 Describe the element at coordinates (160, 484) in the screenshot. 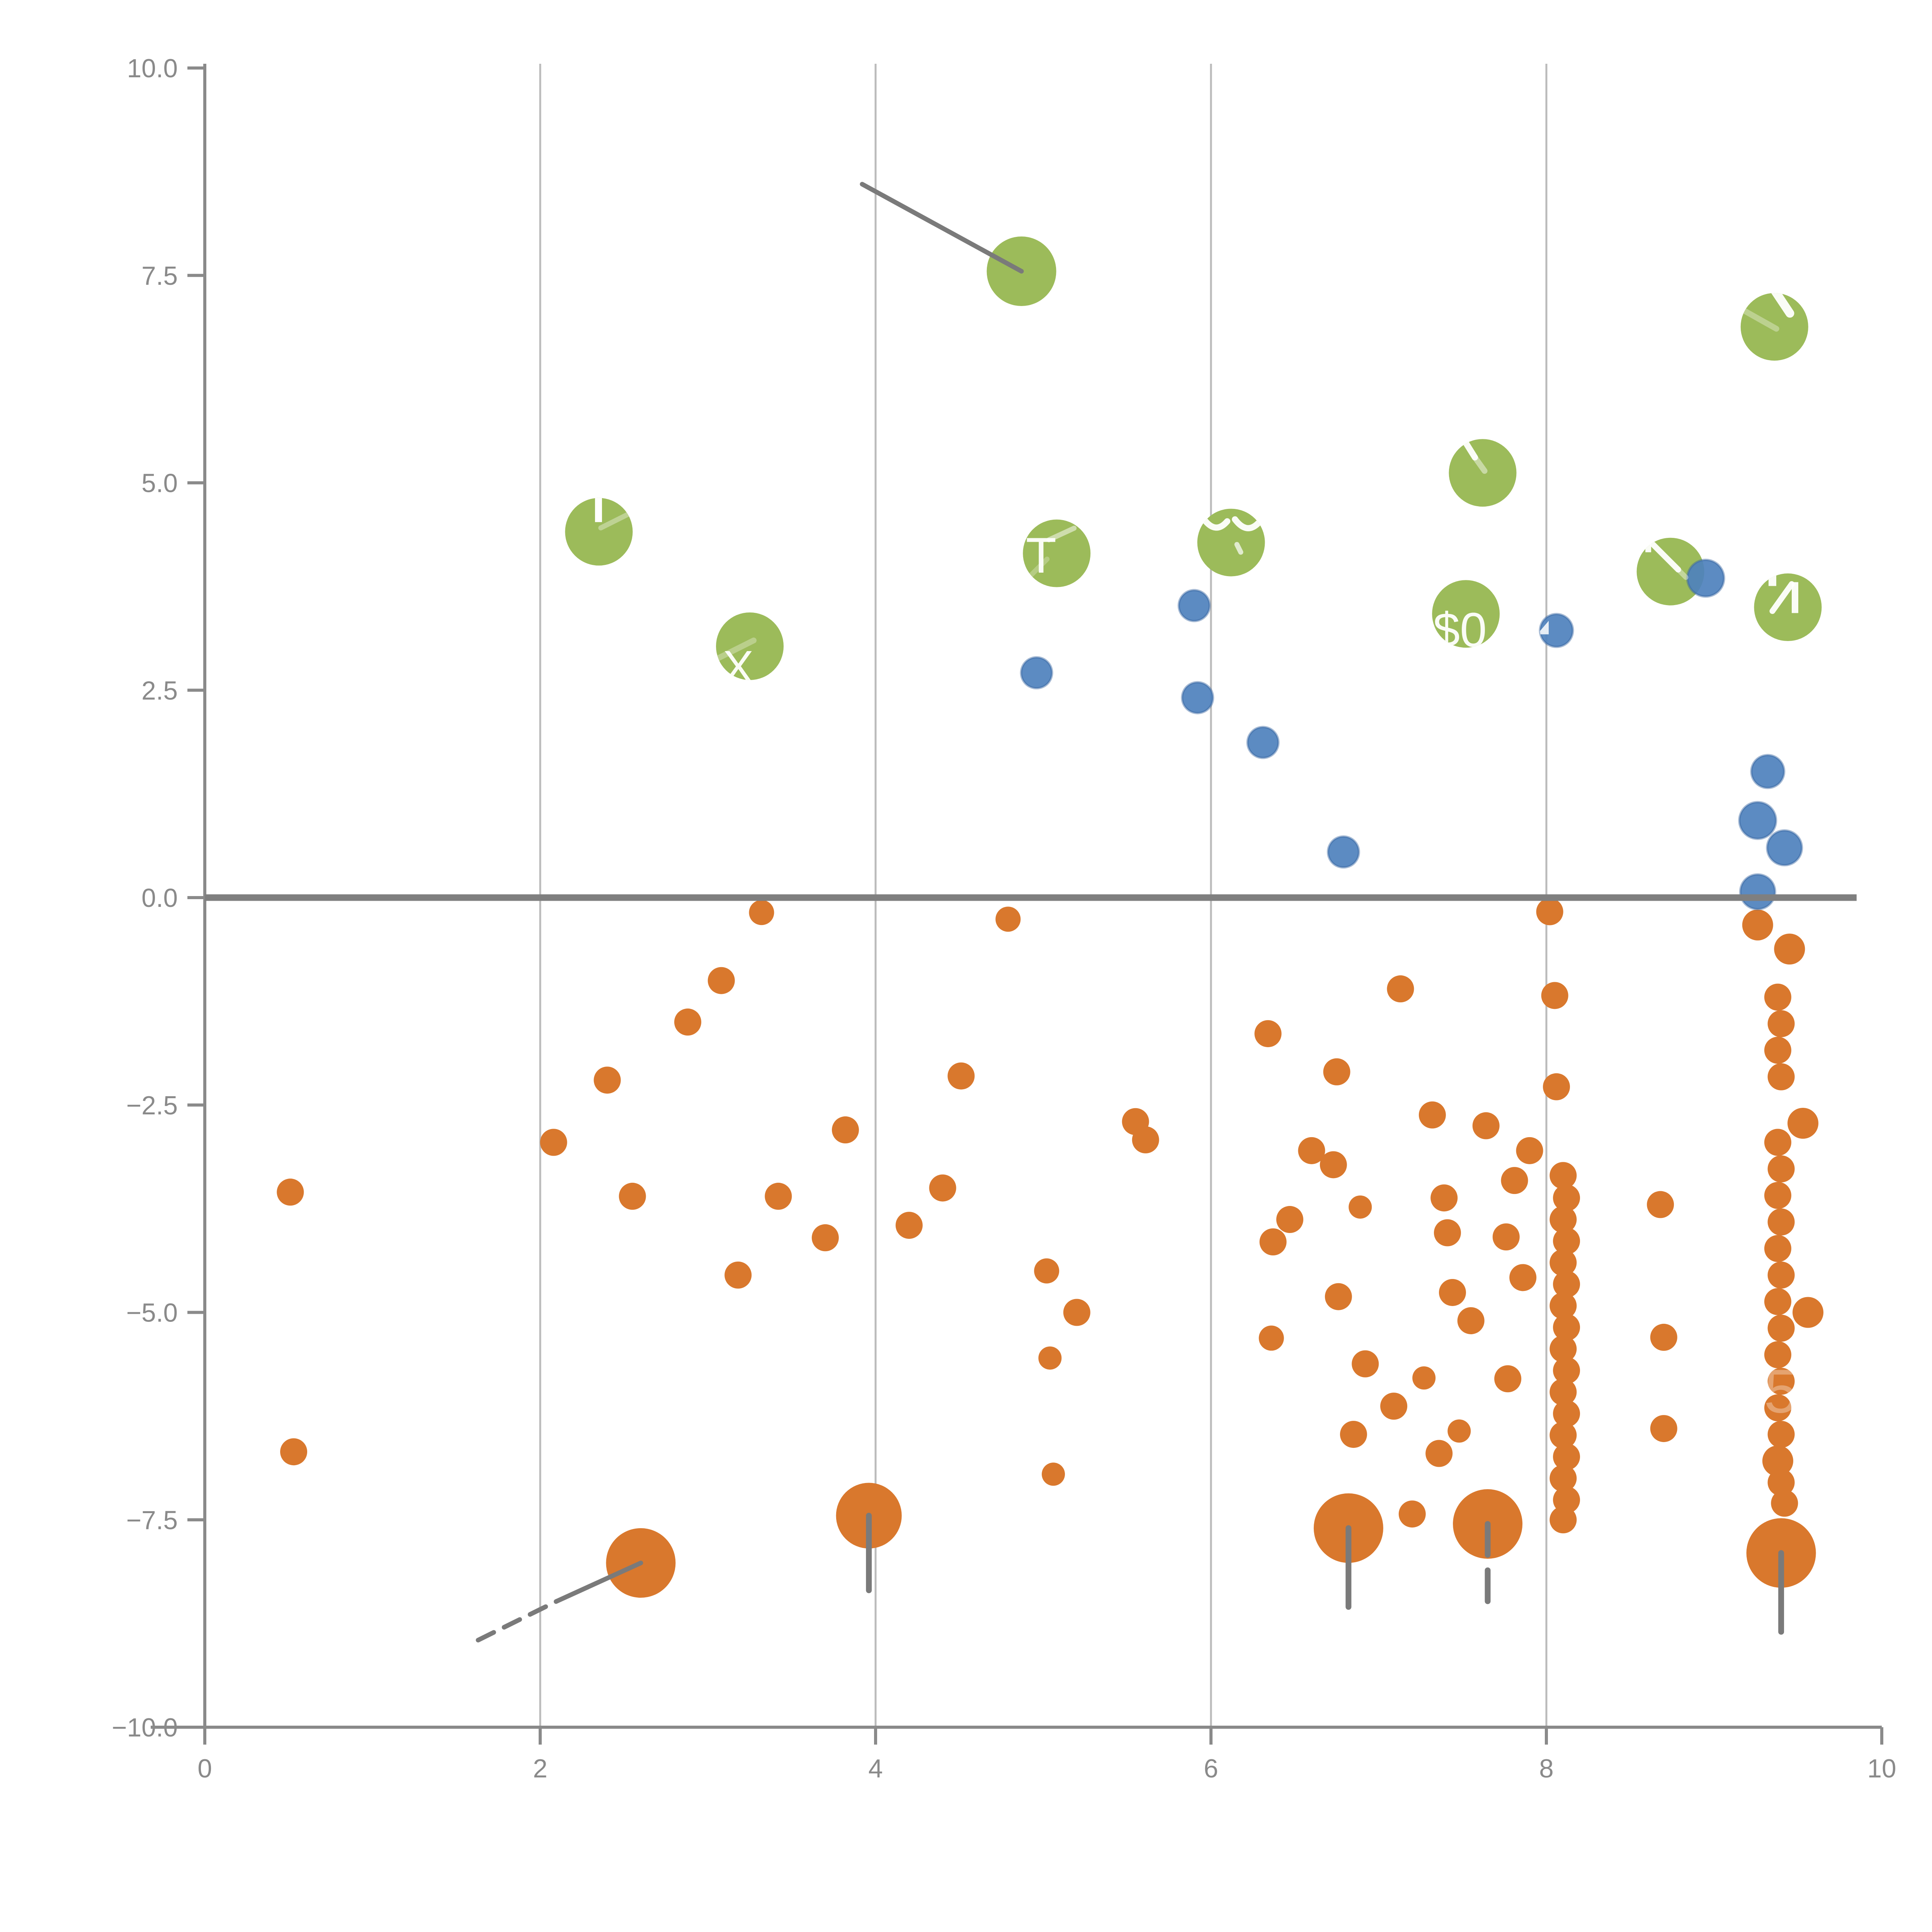

I see `y-tick-label: 5.0` at that location.